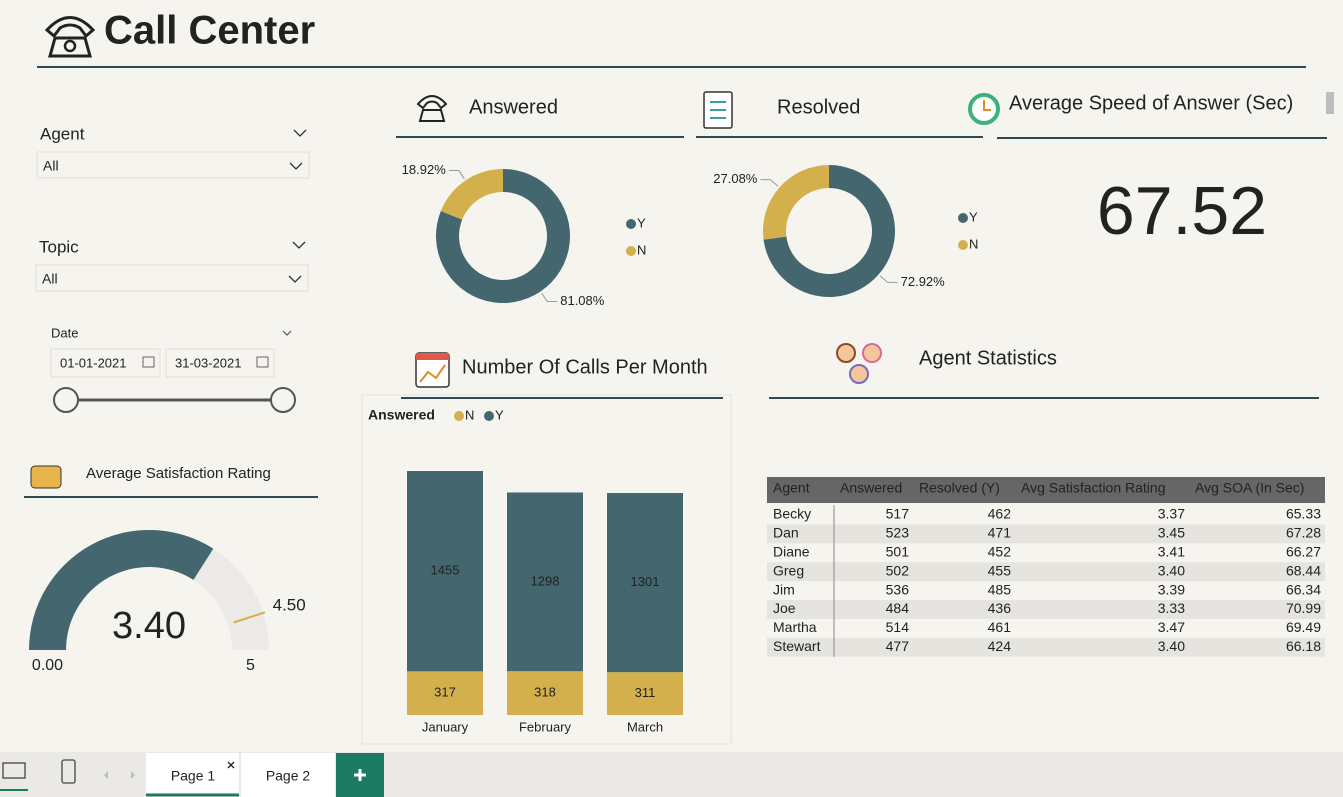  What do you see at coordinates (59, 246) in the screenshot?
I see `filter-label: Topic` at bounding box center [59, 246].